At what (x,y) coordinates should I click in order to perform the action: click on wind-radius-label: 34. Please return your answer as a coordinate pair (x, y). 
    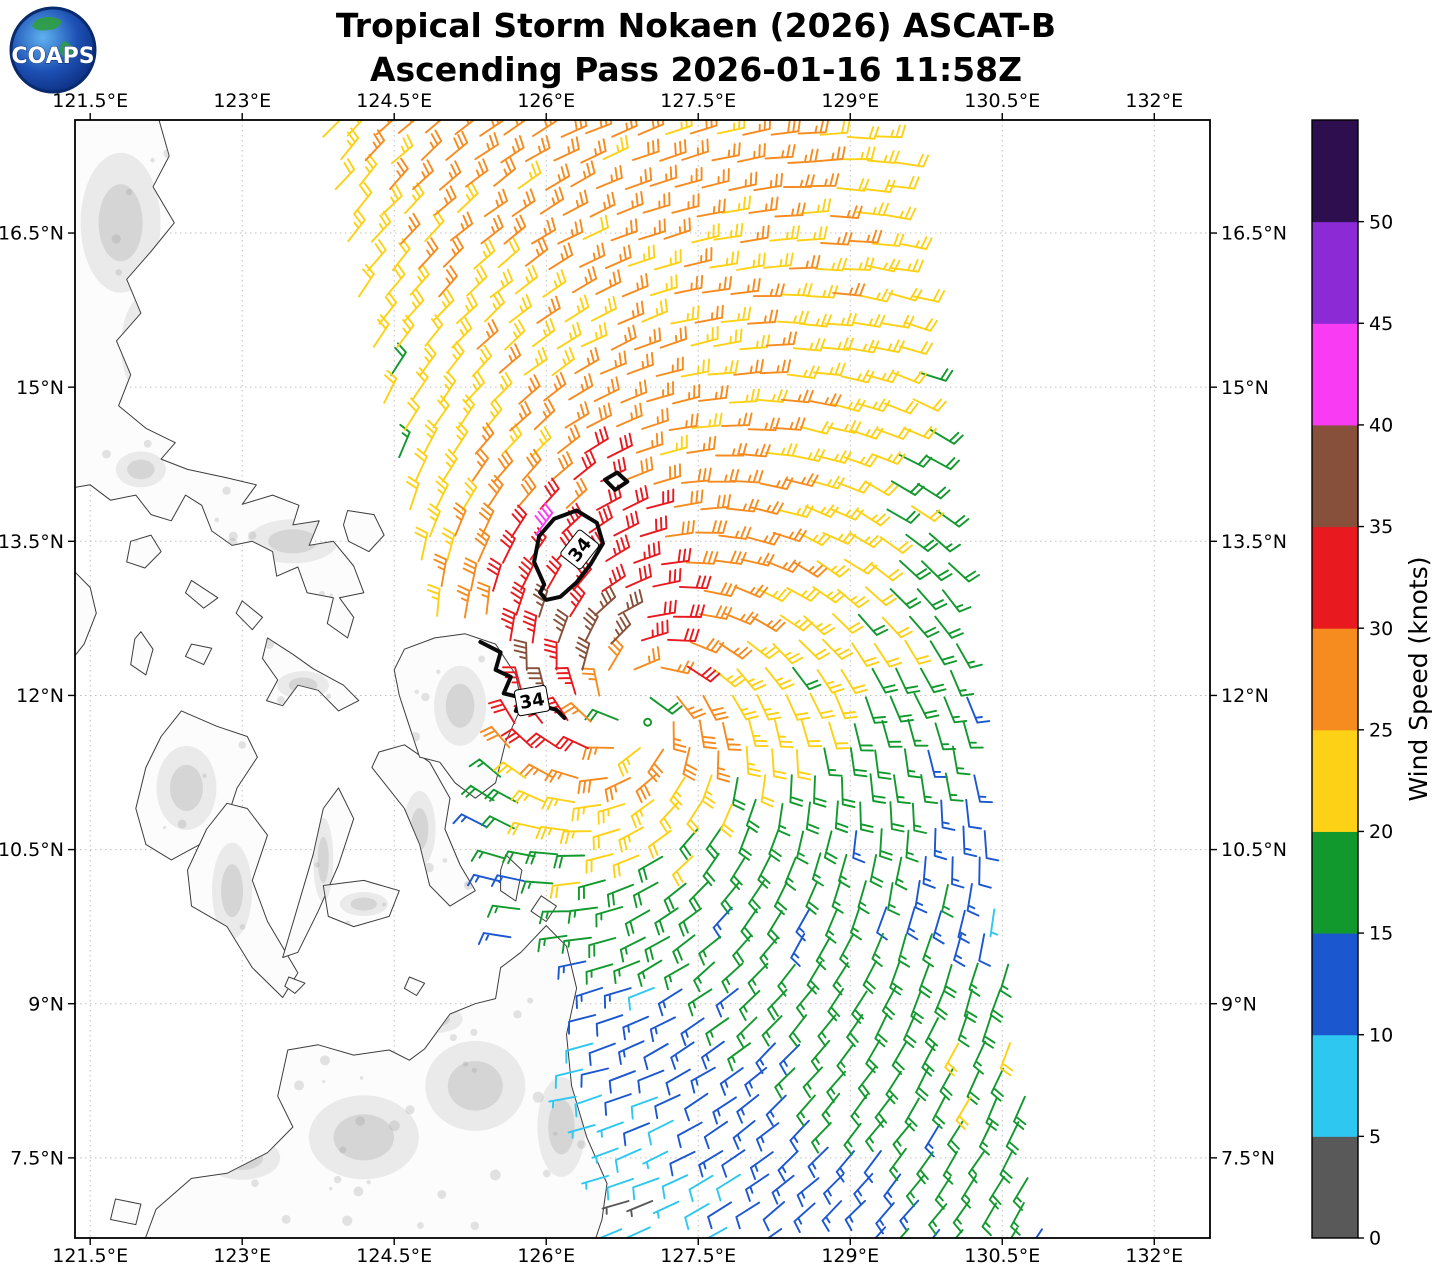
    Looking at the image, I should click on (532, 700).